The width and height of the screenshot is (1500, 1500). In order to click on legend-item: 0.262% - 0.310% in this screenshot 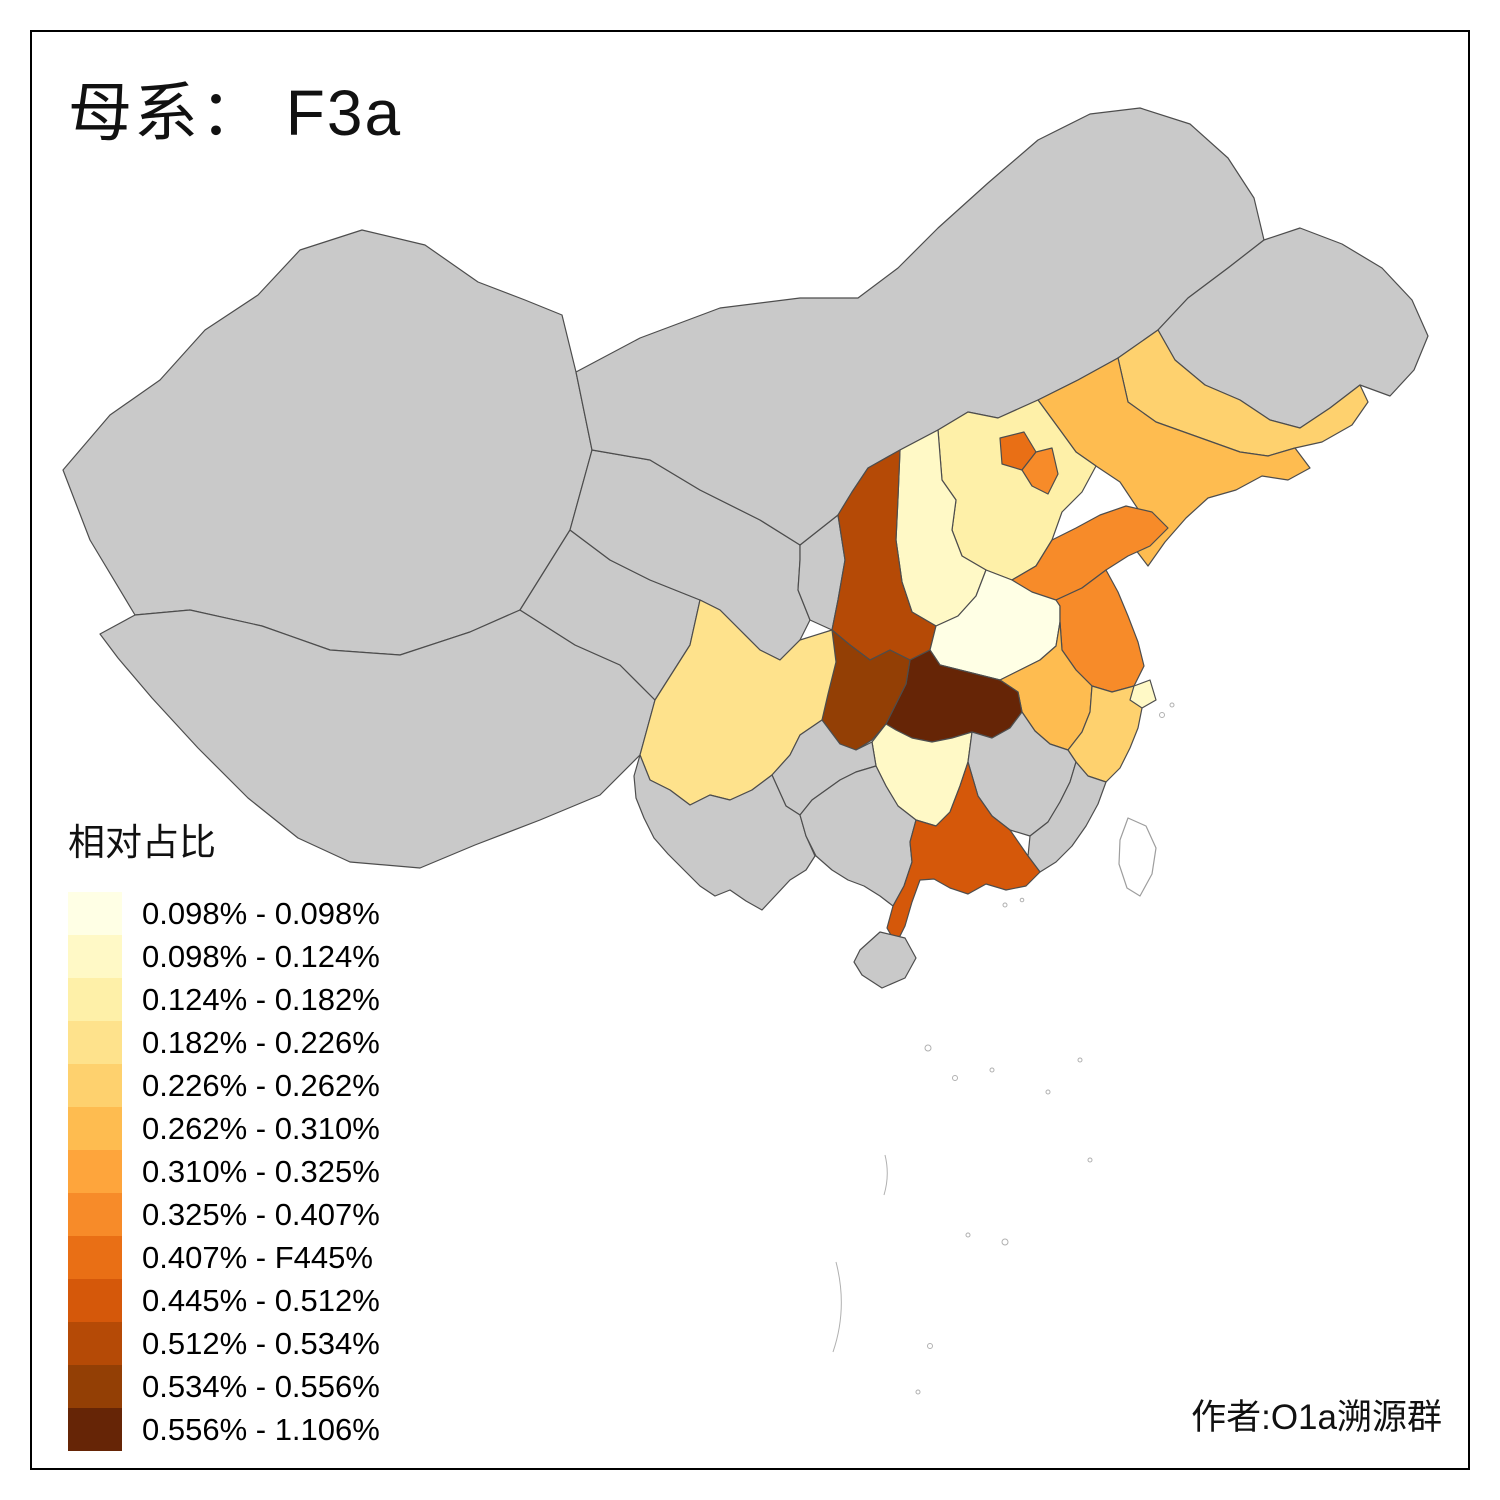, I will do `click(224, 1128)`.